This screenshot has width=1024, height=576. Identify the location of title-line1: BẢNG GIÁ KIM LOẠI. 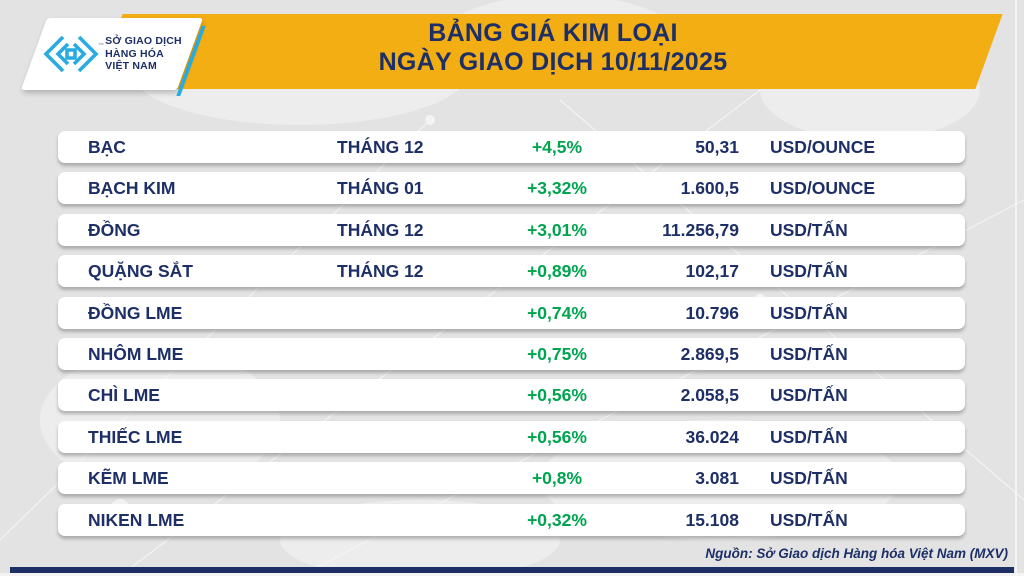
(553, 33).